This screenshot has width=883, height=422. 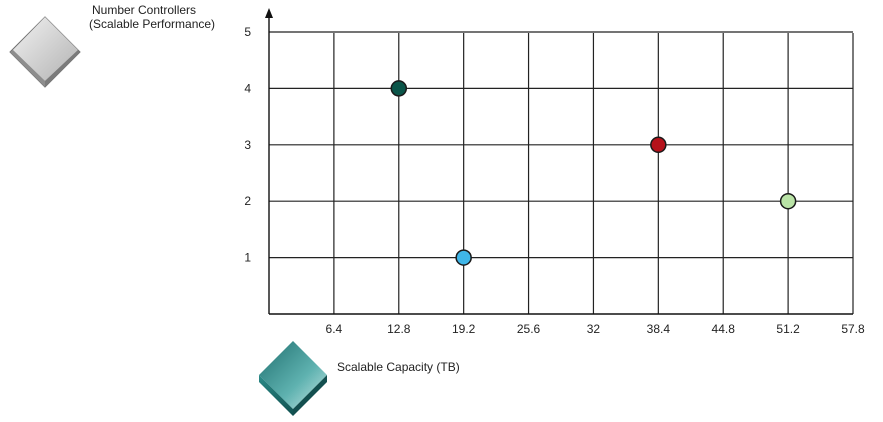 I want to click on x-tick-label: 32, so click(x=594, y=329).